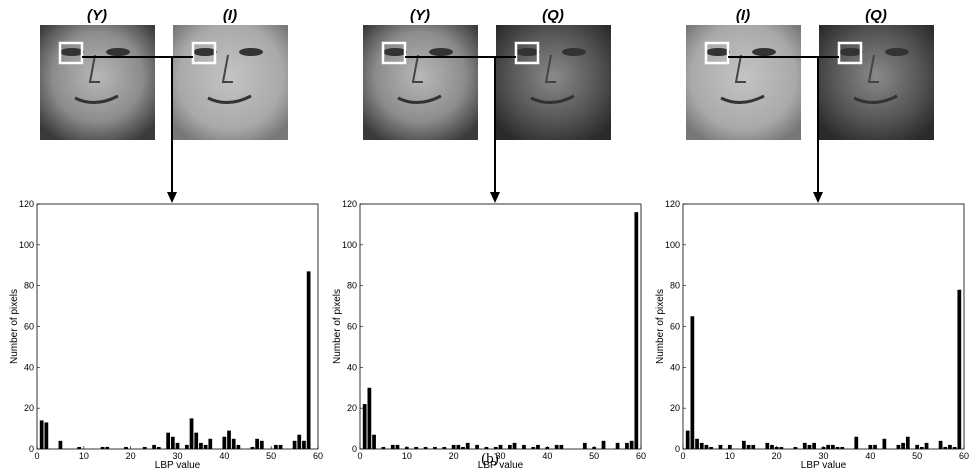 The height and width of the screenshot is (468, 979). Describe the element at coordinates (490, 459) in the screenshot. I see `caption: (b)` at that location.